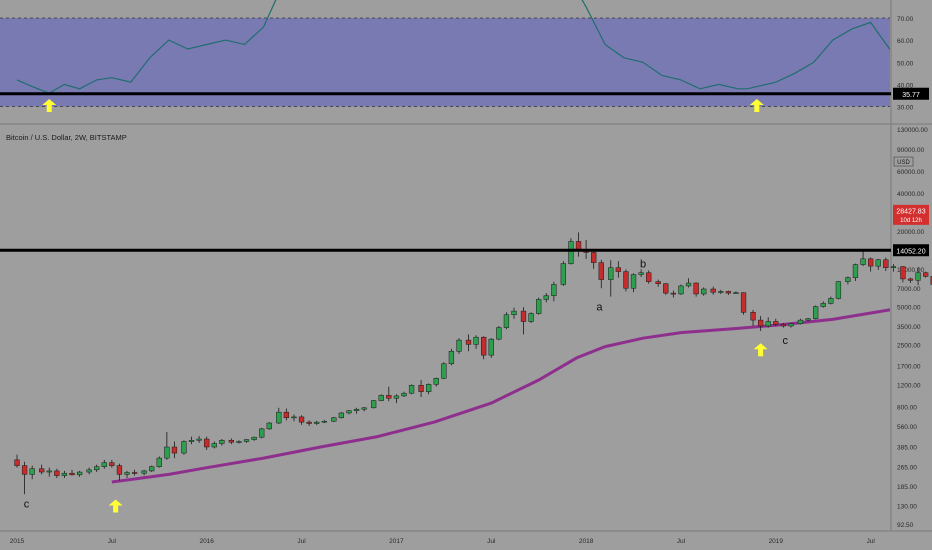 The height and width of the screenshot is (550, 932). What do you see at coordinates (905, 41) in the screenshot?
I see `rsi-tick-label: 60.00` at bounding box center [905, 41].